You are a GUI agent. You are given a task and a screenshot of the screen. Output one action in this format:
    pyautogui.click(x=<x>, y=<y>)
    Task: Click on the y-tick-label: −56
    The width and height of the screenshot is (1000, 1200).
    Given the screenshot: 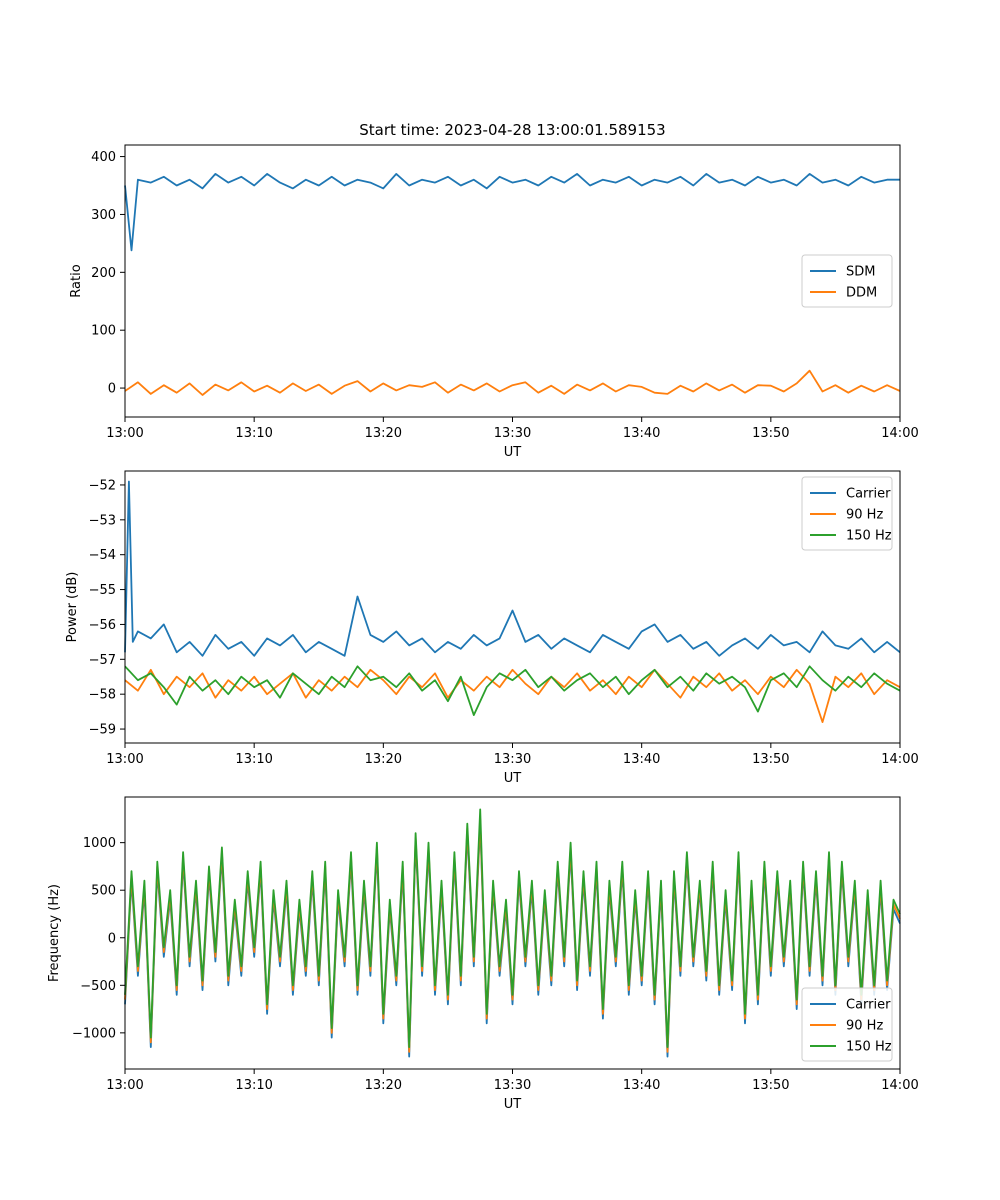 What is the action you would take?
    pyautogui.click(x=102, y=625)
    